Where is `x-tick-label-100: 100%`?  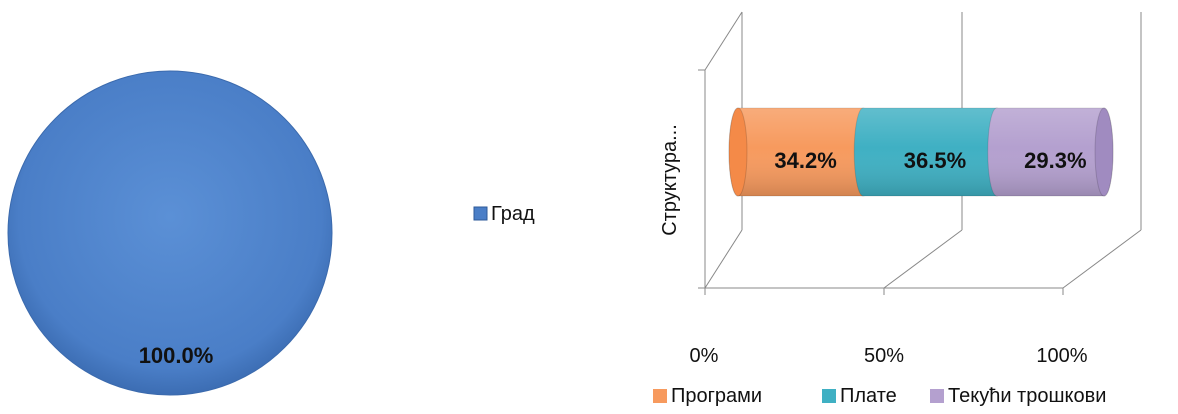 x-tick-label-100: 100% is located at coordinates (1061, 356).